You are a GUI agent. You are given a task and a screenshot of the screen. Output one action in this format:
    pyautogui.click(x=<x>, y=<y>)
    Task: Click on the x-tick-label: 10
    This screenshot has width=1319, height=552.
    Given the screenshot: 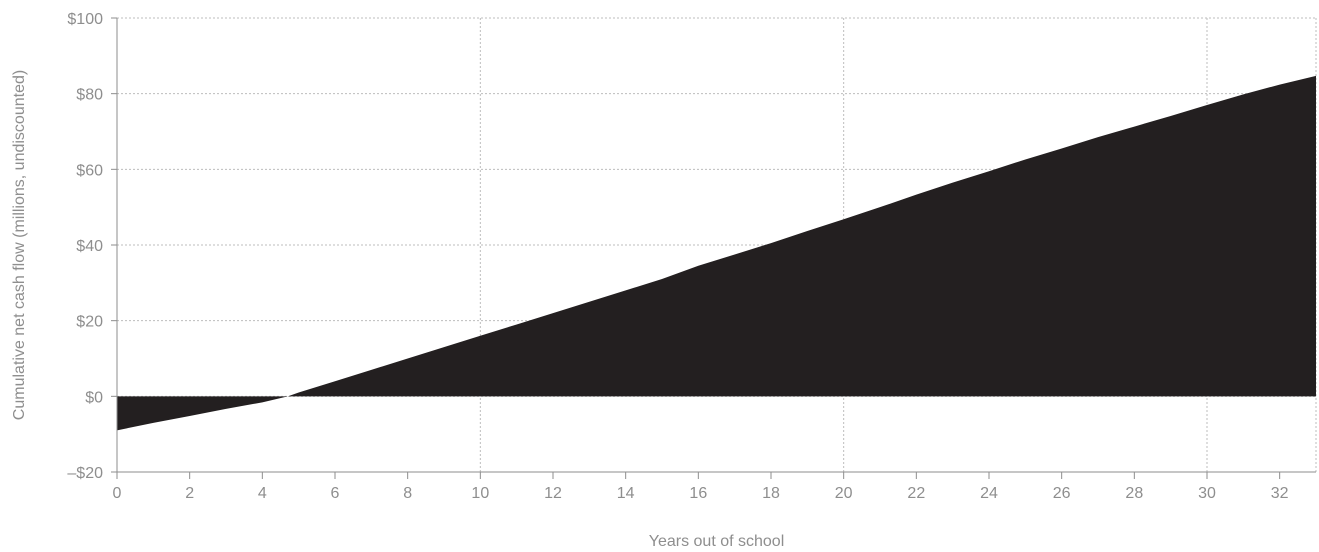 What is the action you would take?
    pyautogui.click(x=480, y=493)
    